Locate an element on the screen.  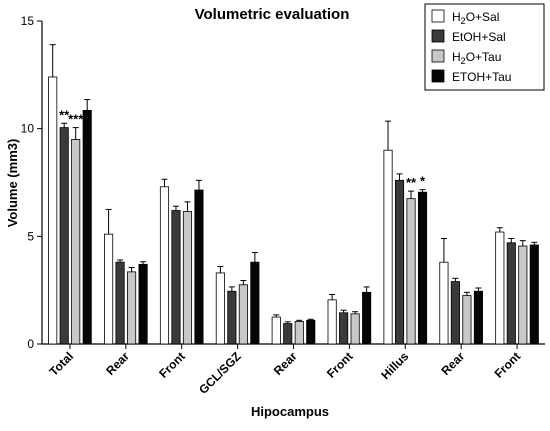
significance-marker: * is located at coordinates (423, 181).